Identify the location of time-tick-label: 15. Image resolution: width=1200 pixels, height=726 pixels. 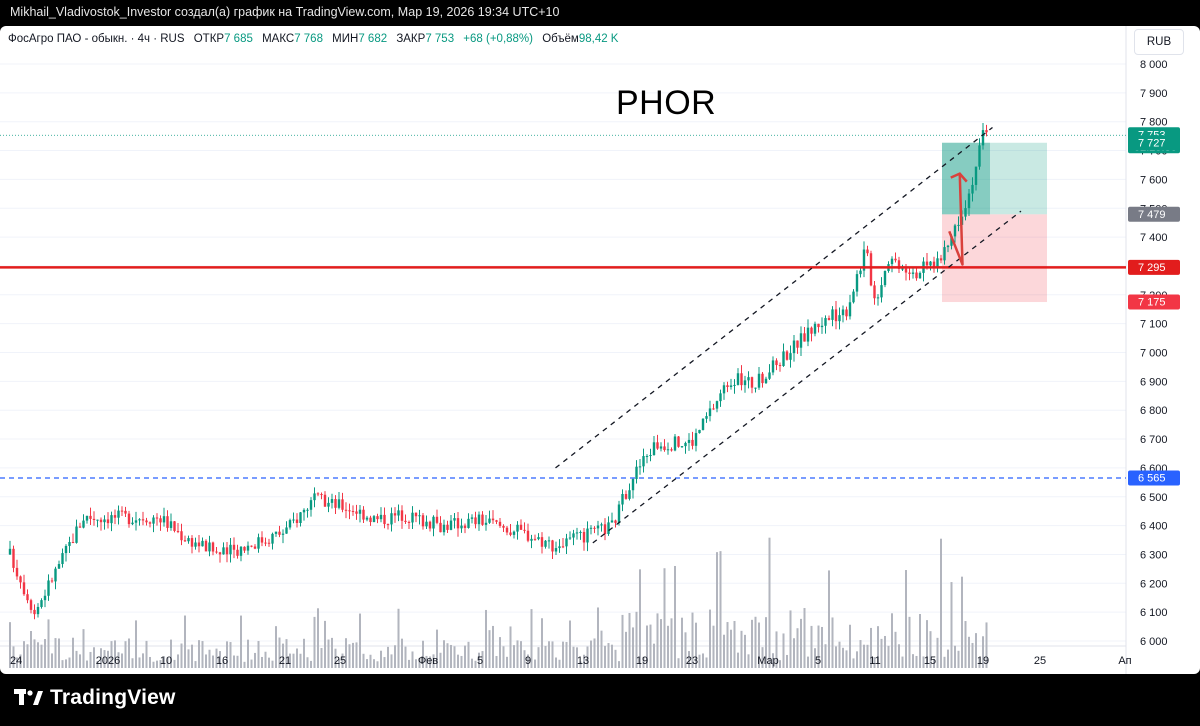
(930, 661).